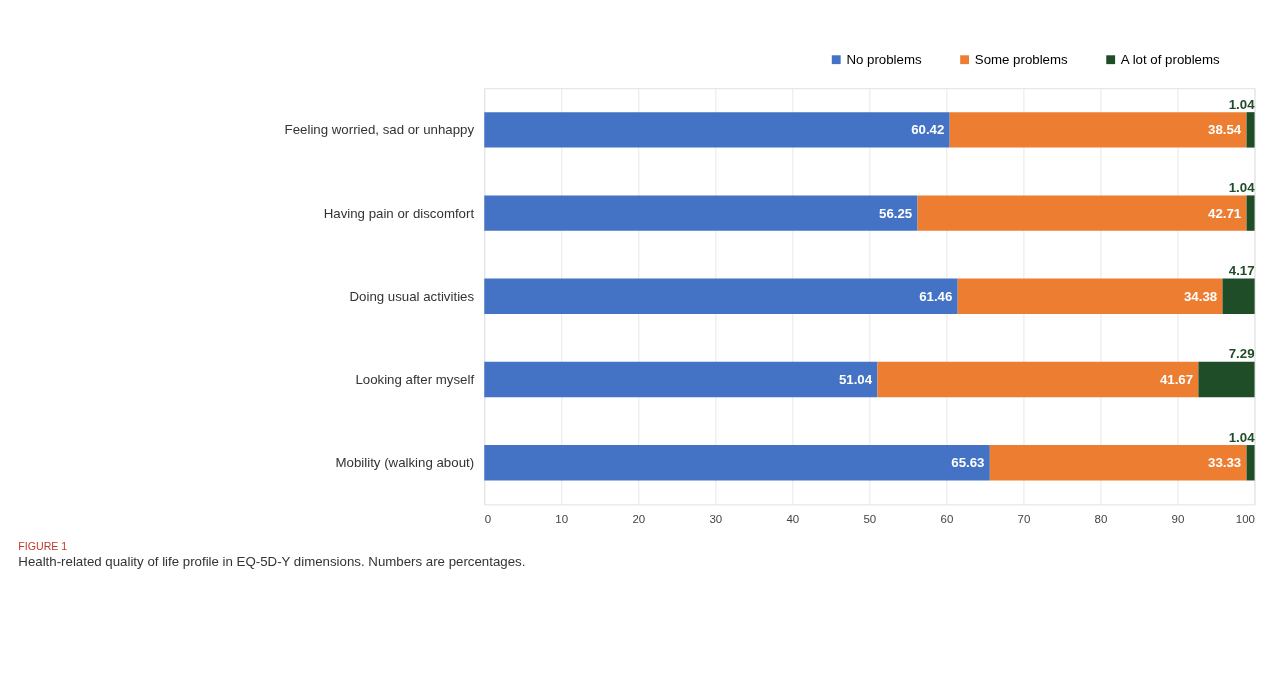 This screenshot has width=1282, height=689. I want to click on y-tick-label: Doing usual activities, so click(412, 296).